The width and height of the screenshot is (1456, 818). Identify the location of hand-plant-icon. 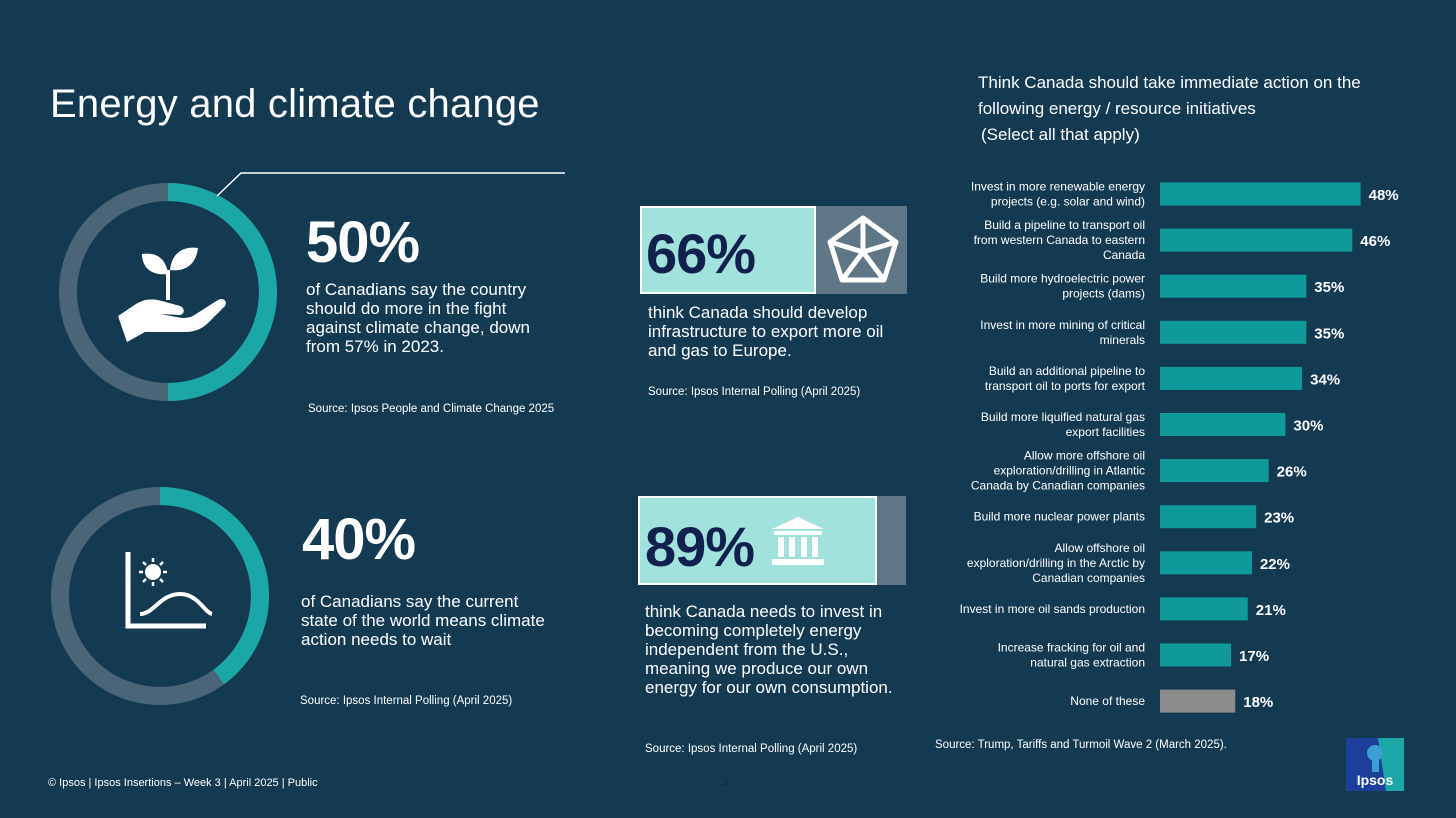
(172, 294).